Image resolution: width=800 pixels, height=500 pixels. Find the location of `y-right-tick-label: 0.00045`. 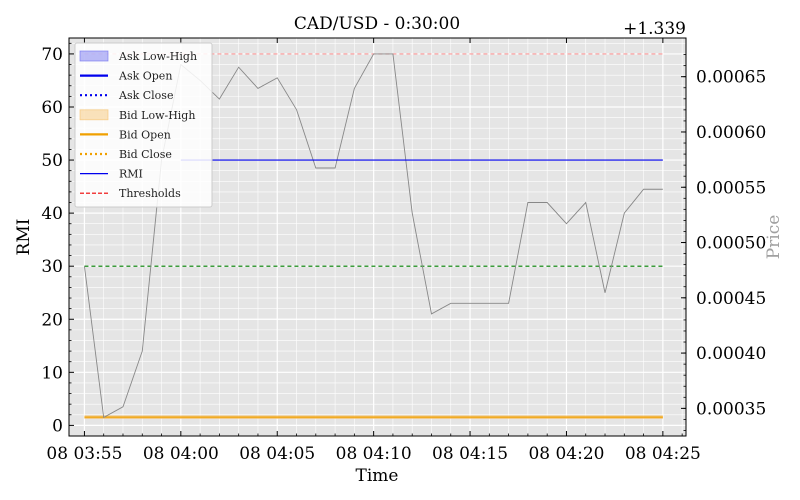

y-right-tick-label: 0.00045 is located at coordinates (731, 299).